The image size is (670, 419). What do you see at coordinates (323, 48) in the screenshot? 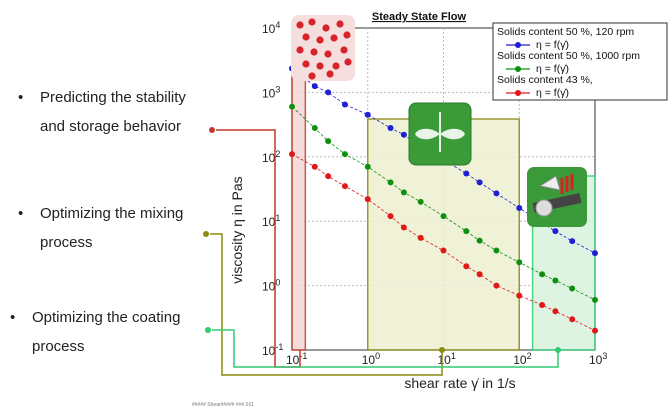
I see `particles-icon` at bounding box center [323, 48].